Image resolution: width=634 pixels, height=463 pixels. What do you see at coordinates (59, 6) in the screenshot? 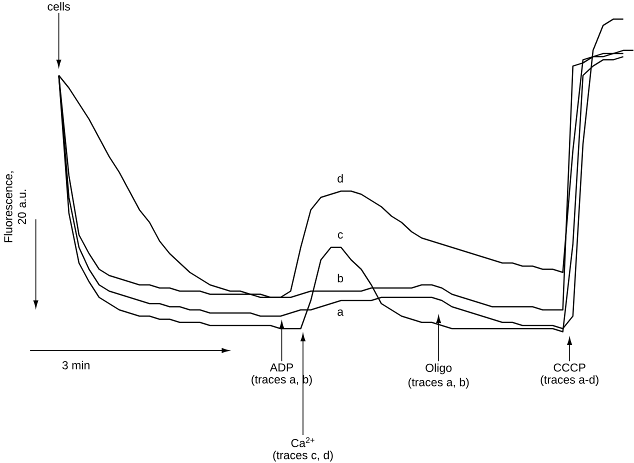
I see `text: cells` at bounding box center [59, 6].